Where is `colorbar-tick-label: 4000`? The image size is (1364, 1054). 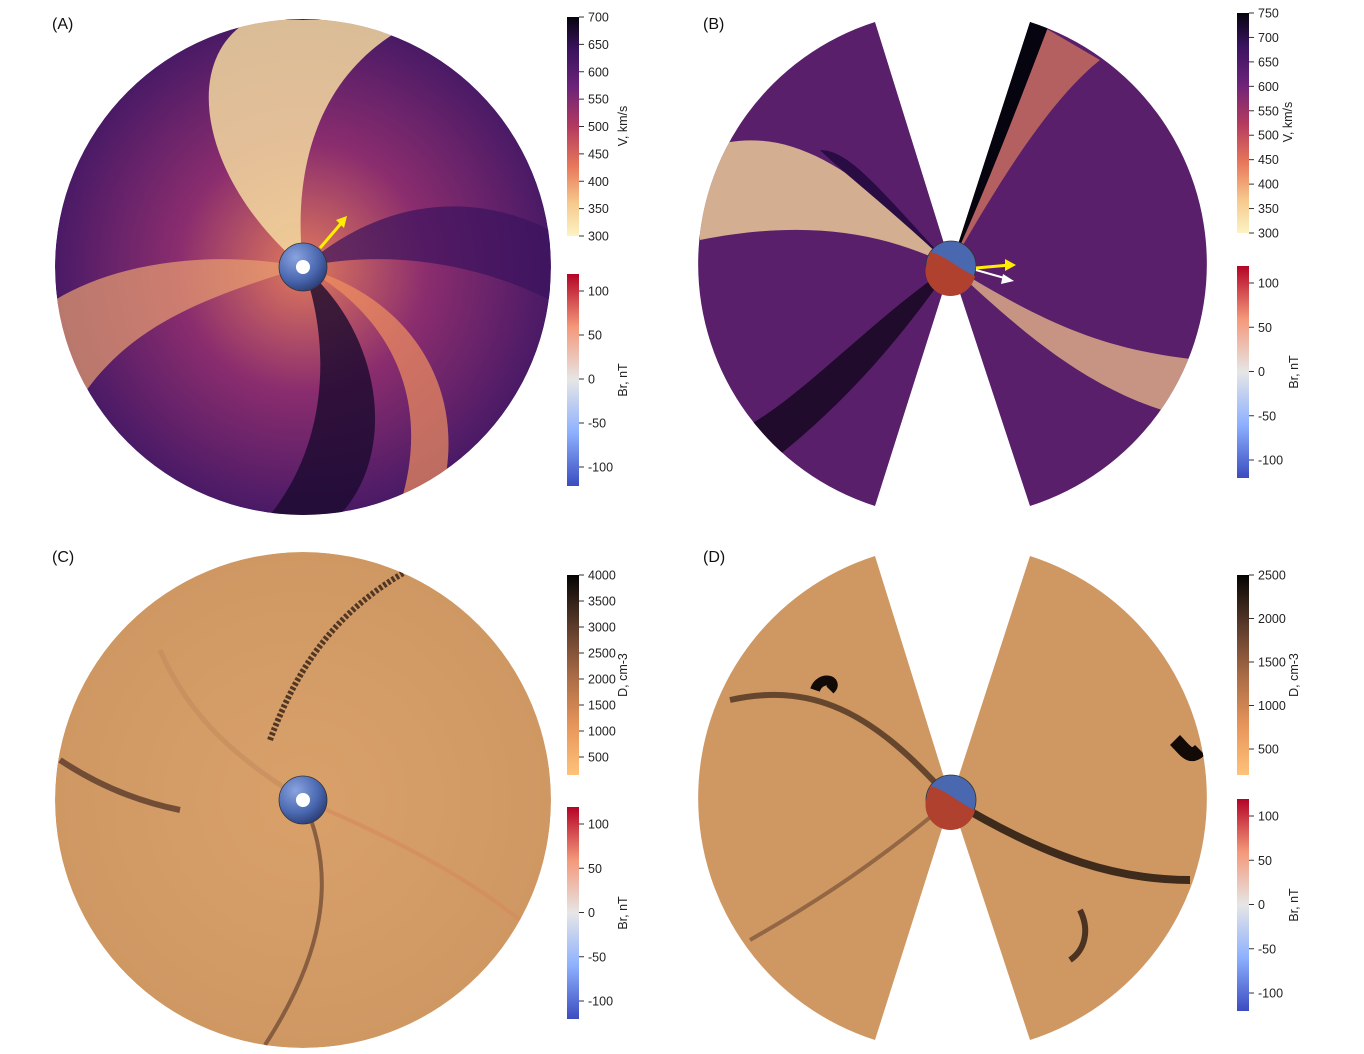 colorbar-tick-label: 4000 is located at coordinates (602, 576).